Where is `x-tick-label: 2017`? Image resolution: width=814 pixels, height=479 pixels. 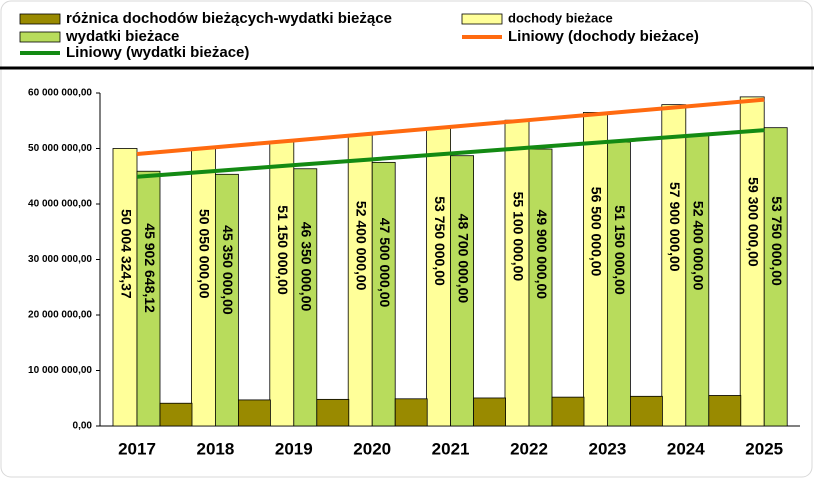
x-tick-label: 2017 is located at coordinates (137, 448).